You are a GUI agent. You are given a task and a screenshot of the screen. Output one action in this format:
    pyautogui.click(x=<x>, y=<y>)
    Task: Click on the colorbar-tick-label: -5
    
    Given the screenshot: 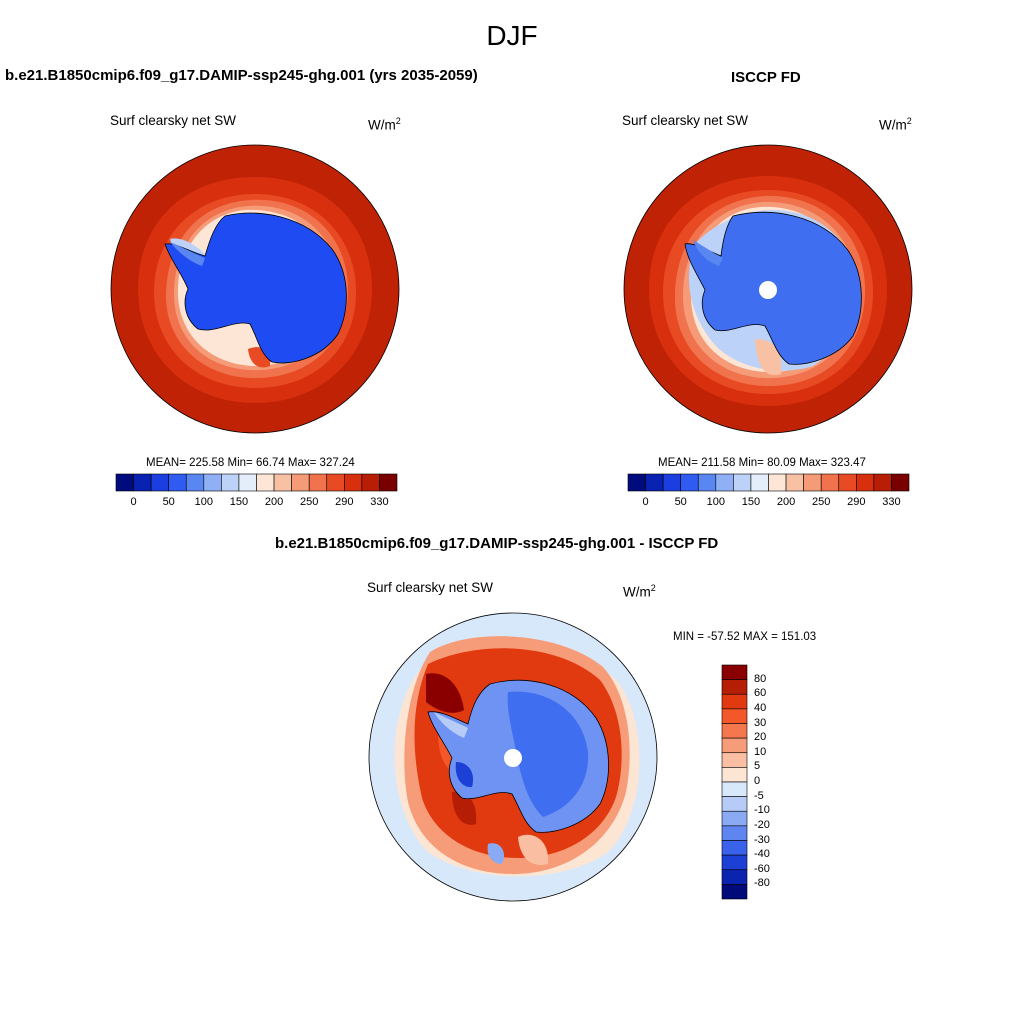 What is the action you would take?
    pyautogui.click(x=759, y=795)
    